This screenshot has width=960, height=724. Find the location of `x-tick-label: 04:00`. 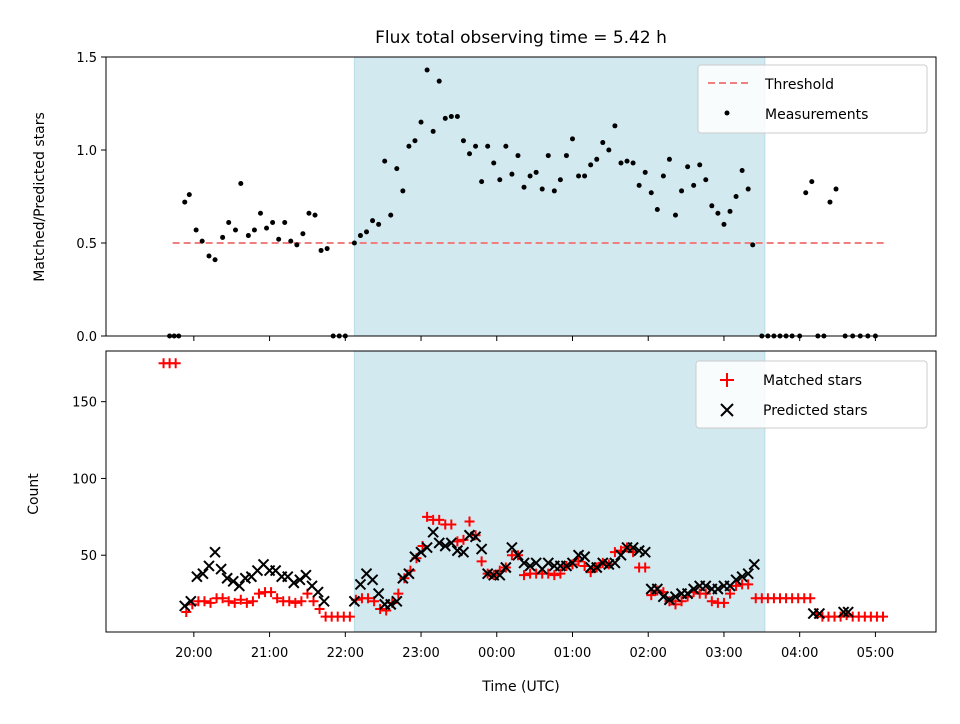

x-tick-label: 04:00 is located at coordinates (799, 653).